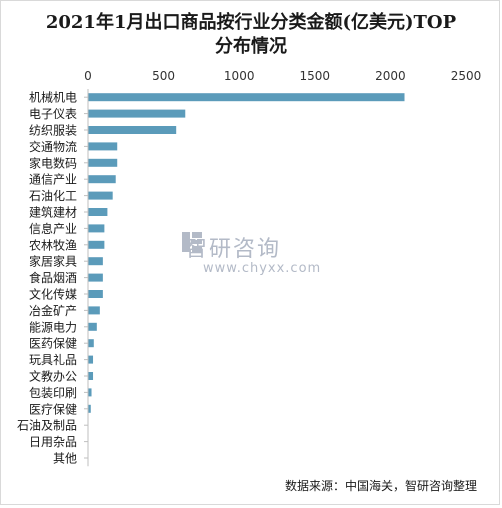 The width and height of the screenshot is (502, 508). Describe the element at coordinates (53, 376) in the screenshot. I see `category-label: 文教办公` at that location.